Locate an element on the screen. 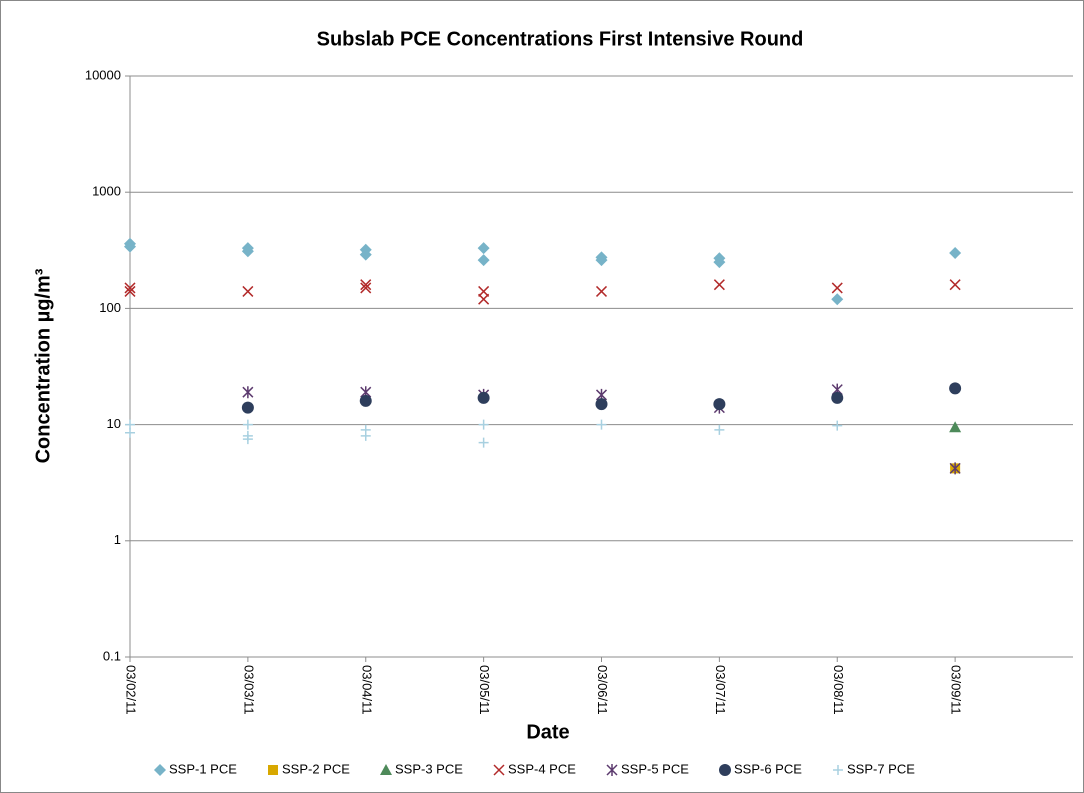  x-tick-label: 03/03/11 is located at coordinates (248, 690).